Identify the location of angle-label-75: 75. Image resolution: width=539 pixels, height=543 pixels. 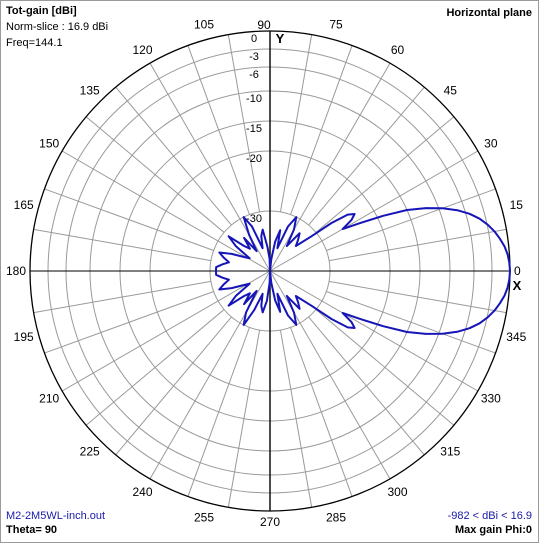
(336, 25).